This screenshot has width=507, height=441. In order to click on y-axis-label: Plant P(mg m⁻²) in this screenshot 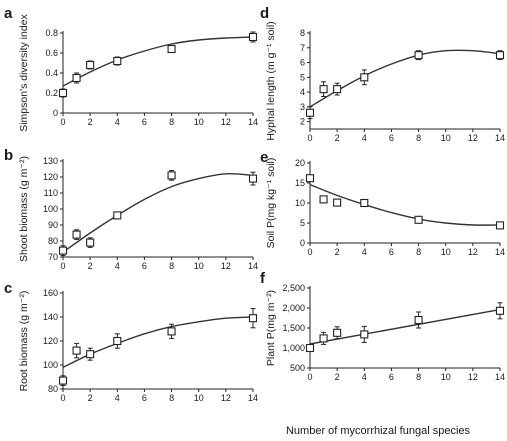, I will do `click(271, 328)`.